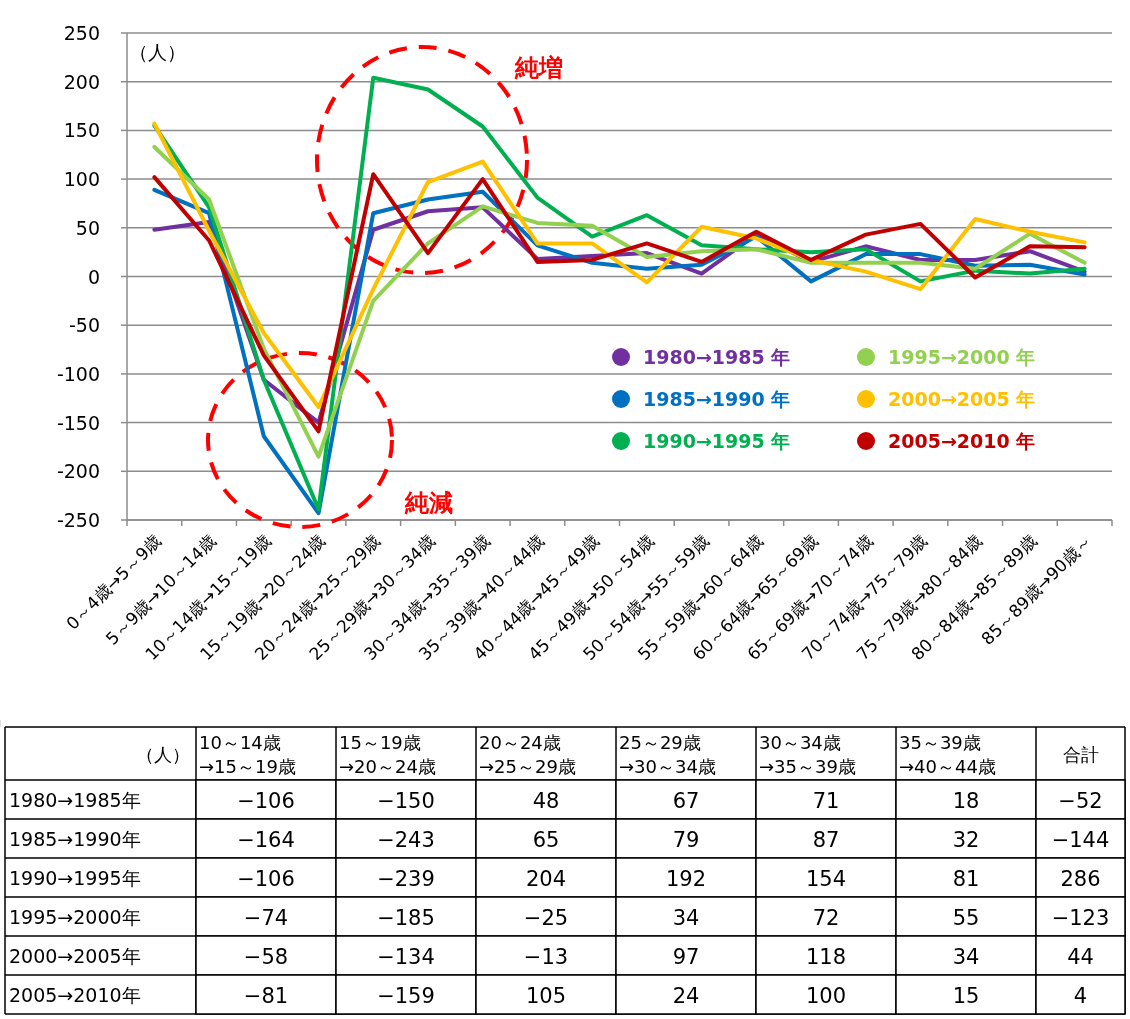 The width and height of the screenshot is (1130, 1019). I want to click on x-tick-label: 15～19歳→20～24歳, so click(387, 754).